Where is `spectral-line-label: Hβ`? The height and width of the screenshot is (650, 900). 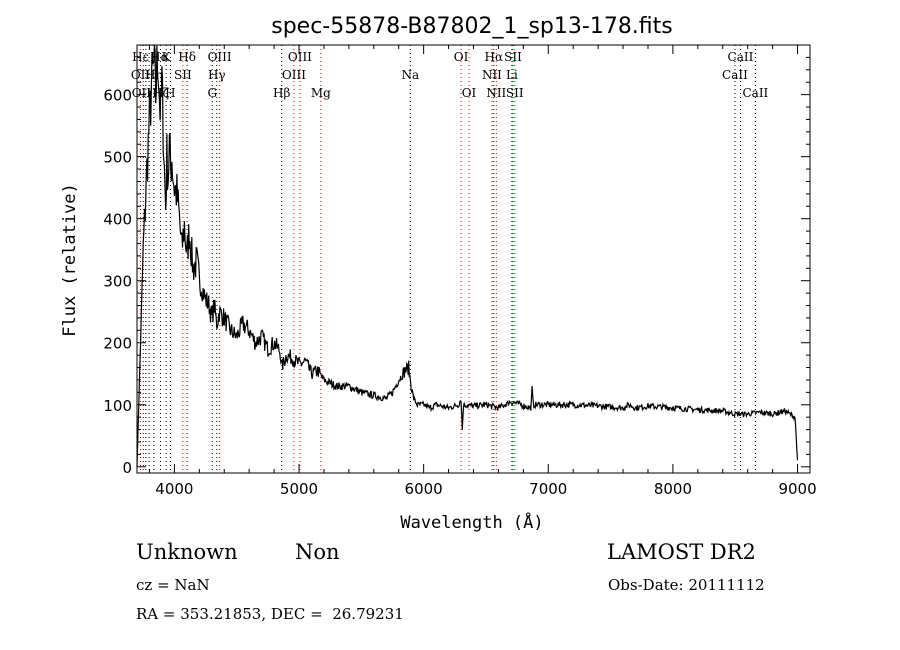 spectral-line-label: Hβ is located at coordinates (281, 93).